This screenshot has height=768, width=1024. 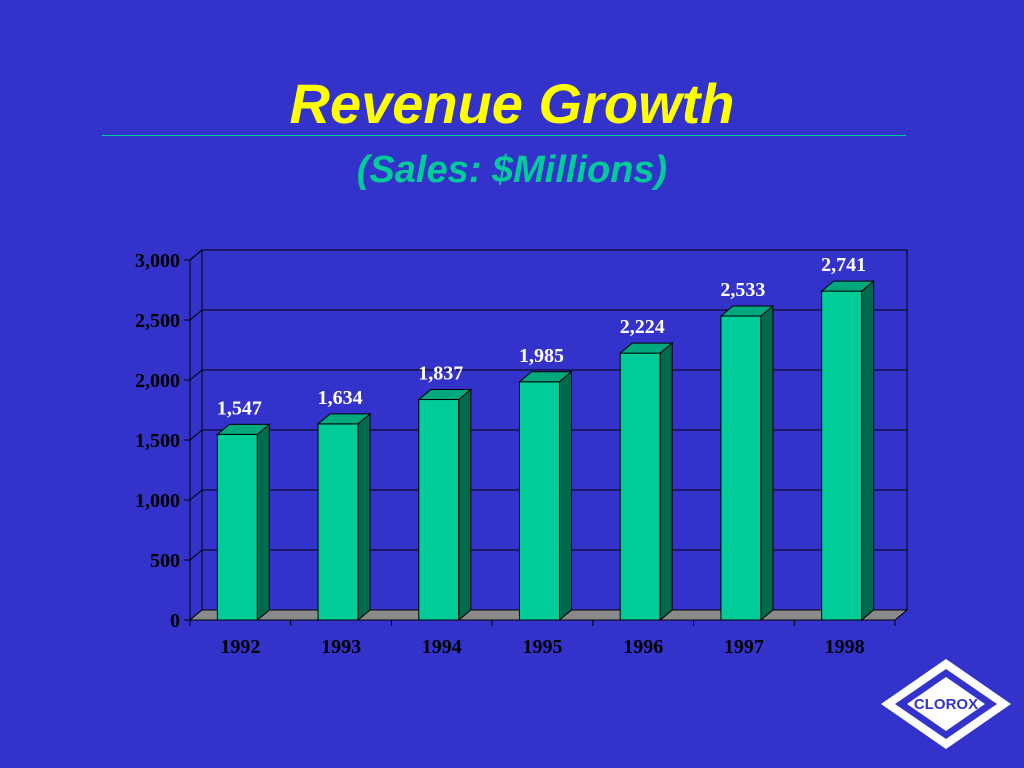 What do you see at coordinates (243, 429) in the screenshot?
I see `bar-top-1992` at bounding box center [243, 429].